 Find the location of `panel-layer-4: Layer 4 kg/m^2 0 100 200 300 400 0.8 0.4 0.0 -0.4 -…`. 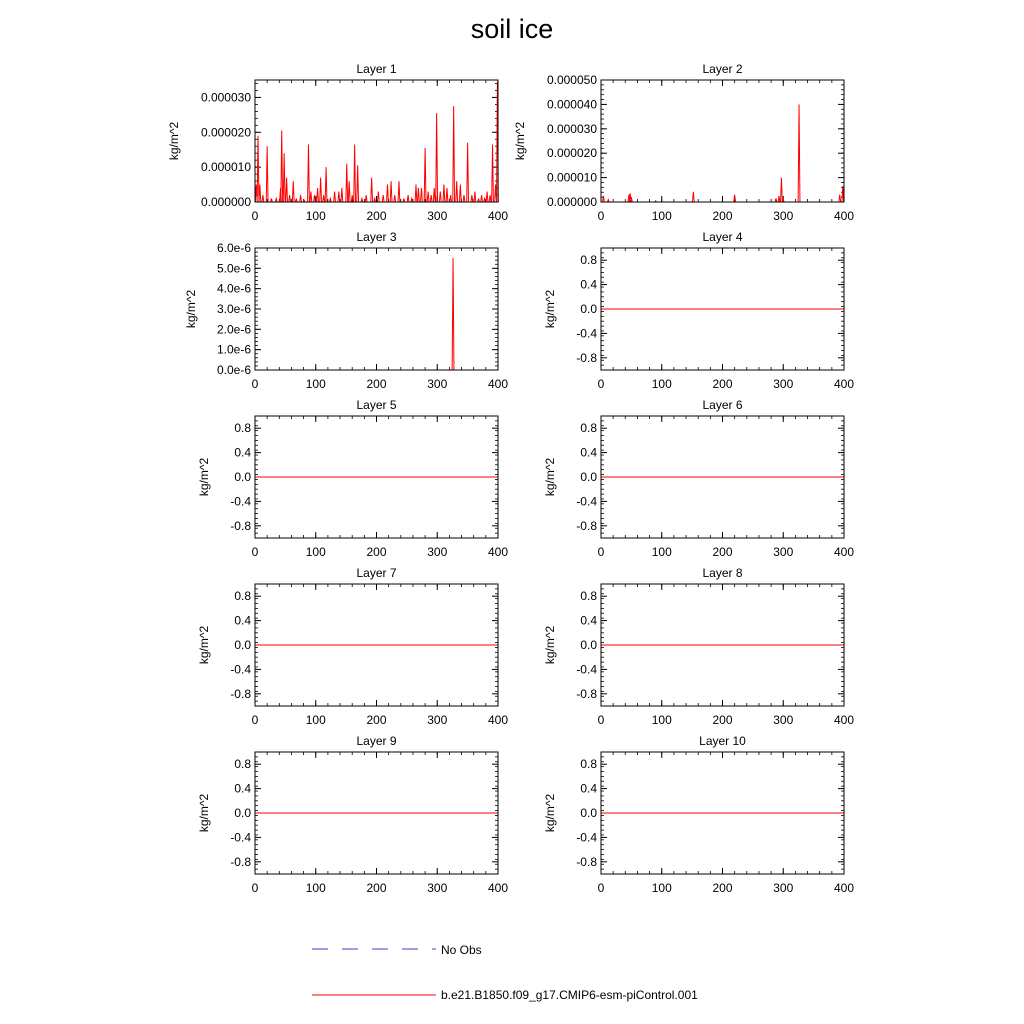

panel-layer-4: Layer 4 kg/m^2 0 100 200 300 400 0.8 0.4 0.0 -0.4 -… is located at coordinates (698, 310).